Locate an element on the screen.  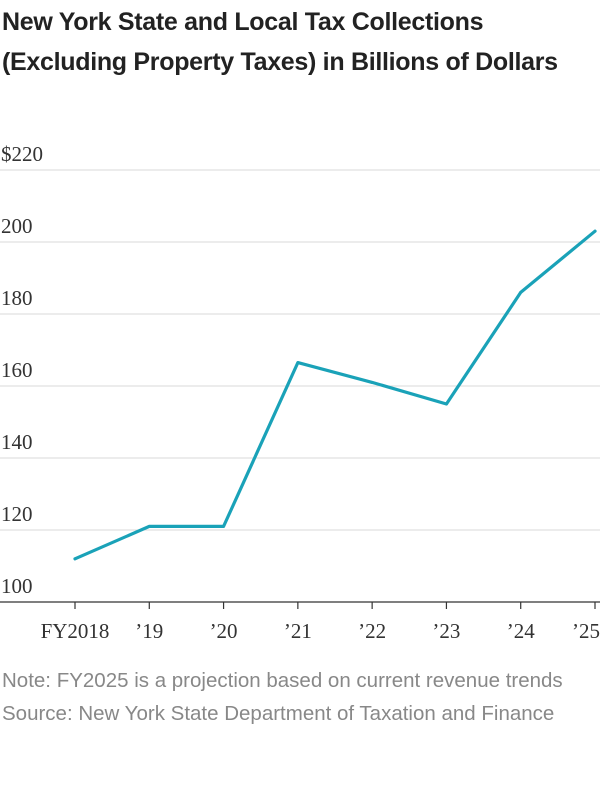
x-axis: FY2018 ’19 ’20 ’21 ’22 ’23 ’24 ’25 is located at coordinates (320, 622).